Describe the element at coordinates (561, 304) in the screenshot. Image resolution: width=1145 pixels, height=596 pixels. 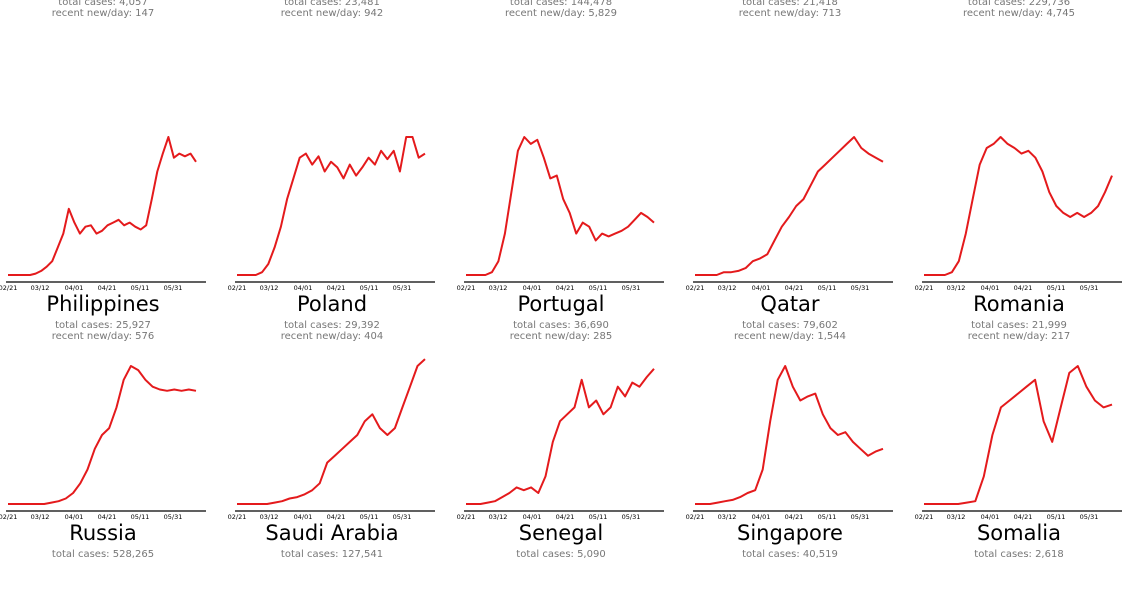
I see `country-title: Portugal` at that location.